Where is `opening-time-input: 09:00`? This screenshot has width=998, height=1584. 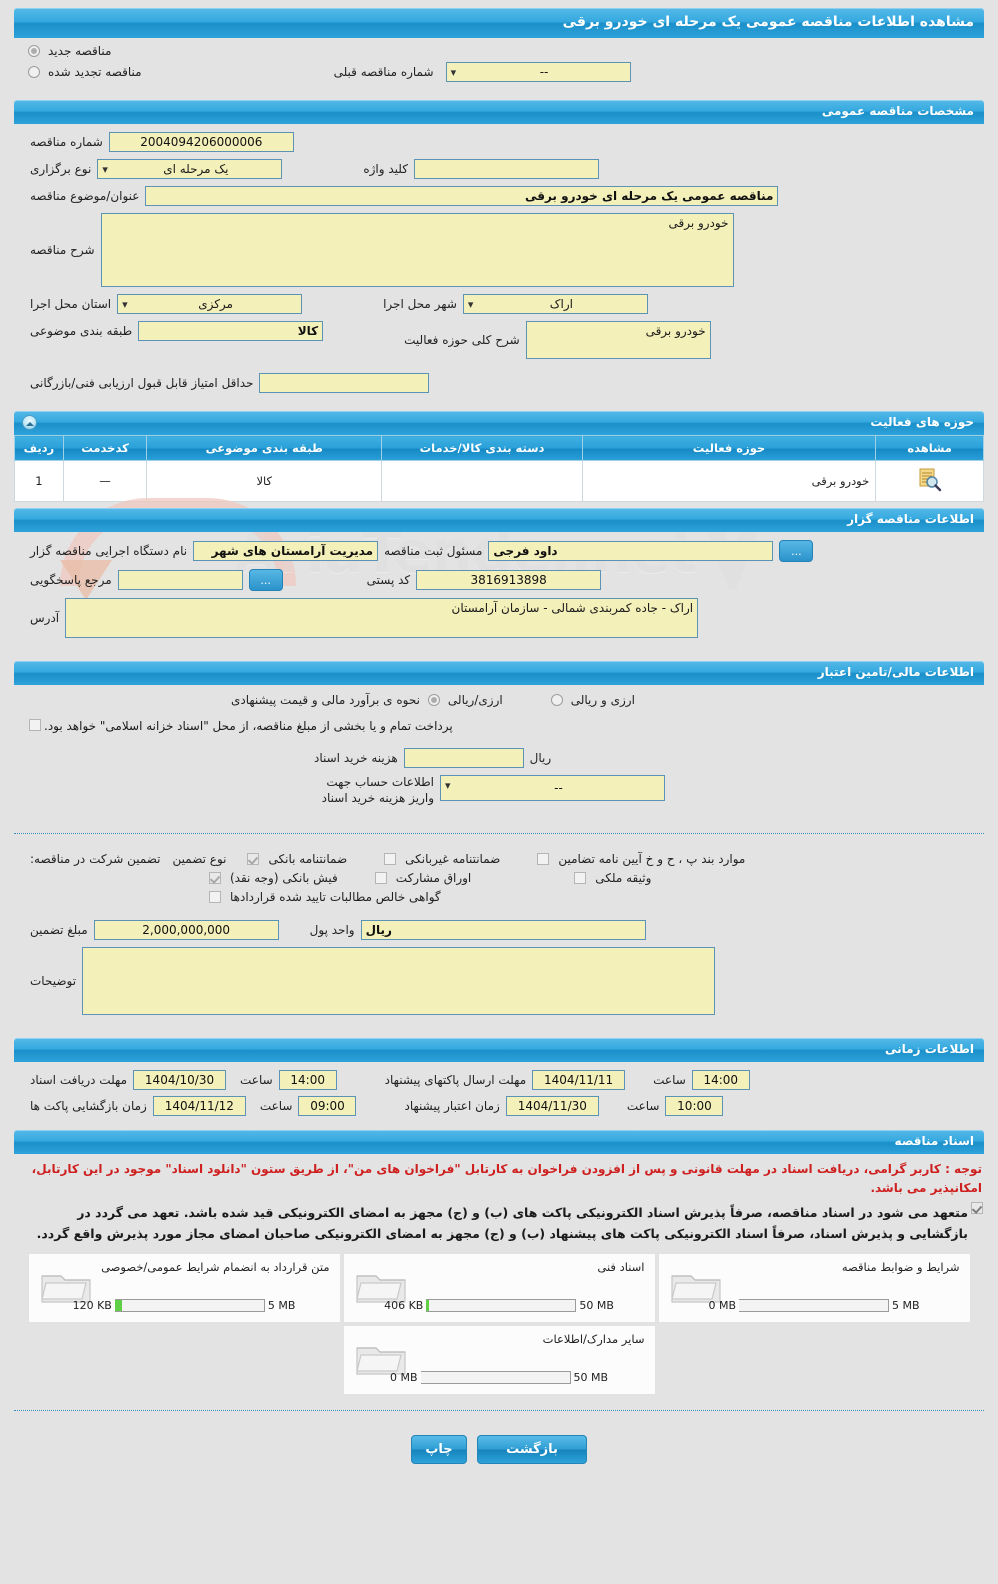
opening-time-input: 09:00 is located at coordinates (327, 1106).